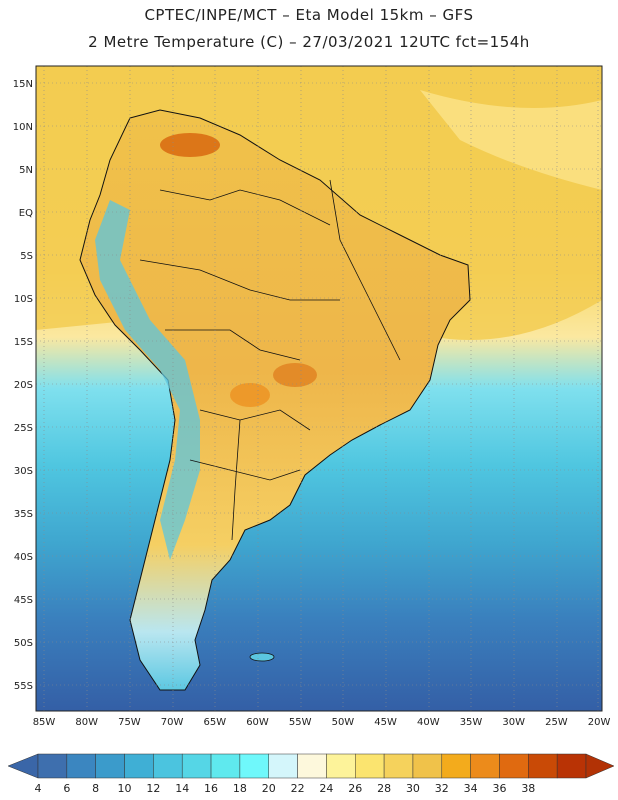 The image size is (618, 800). Describe the element at coordinates (257, 722) in the screenshot. I see `lon-label: 60W` at that location.